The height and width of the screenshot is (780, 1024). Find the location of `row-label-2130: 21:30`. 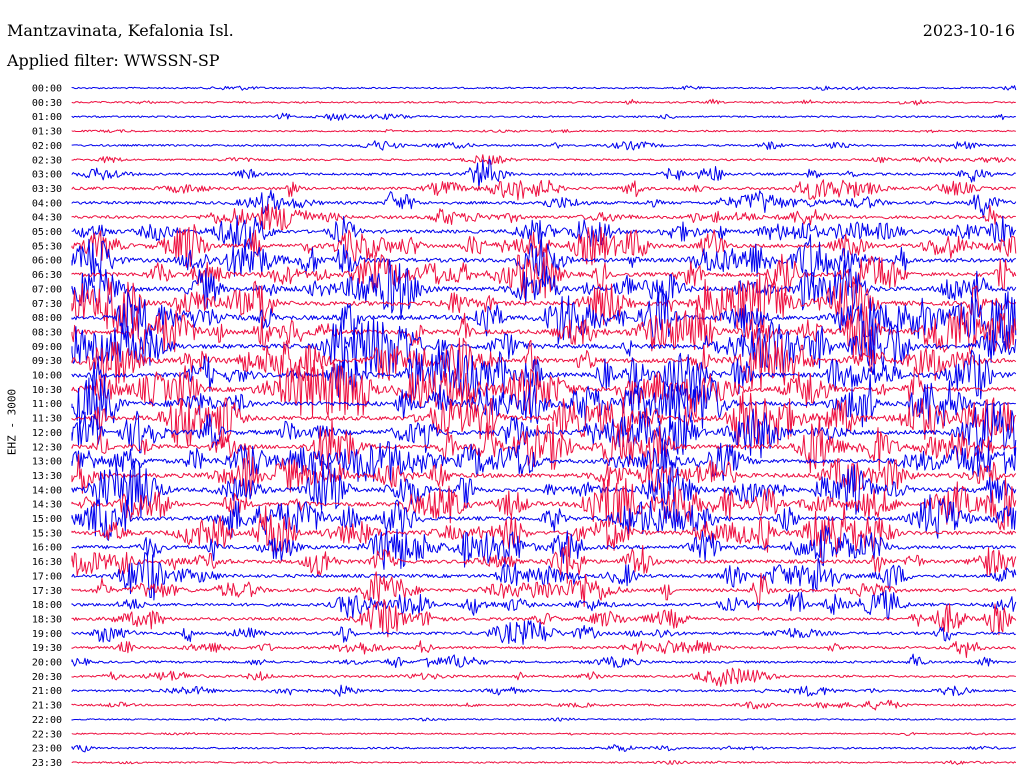

row-label-2130: 21:30 is located at coordinates (47, 706).